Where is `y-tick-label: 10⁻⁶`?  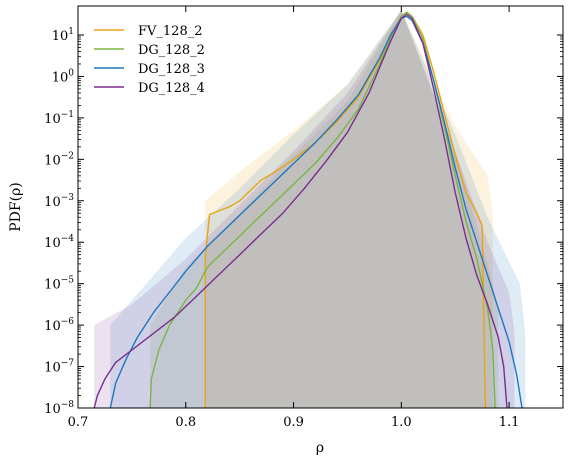
y-tick-label: 10⁻⁶ is located at coordinates (59, 325).